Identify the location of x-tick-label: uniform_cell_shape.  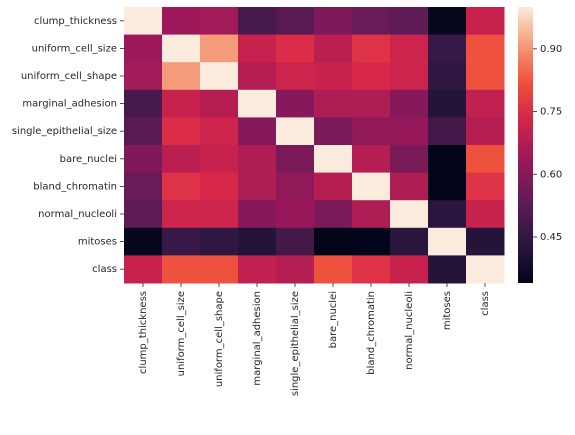
(219, 339).